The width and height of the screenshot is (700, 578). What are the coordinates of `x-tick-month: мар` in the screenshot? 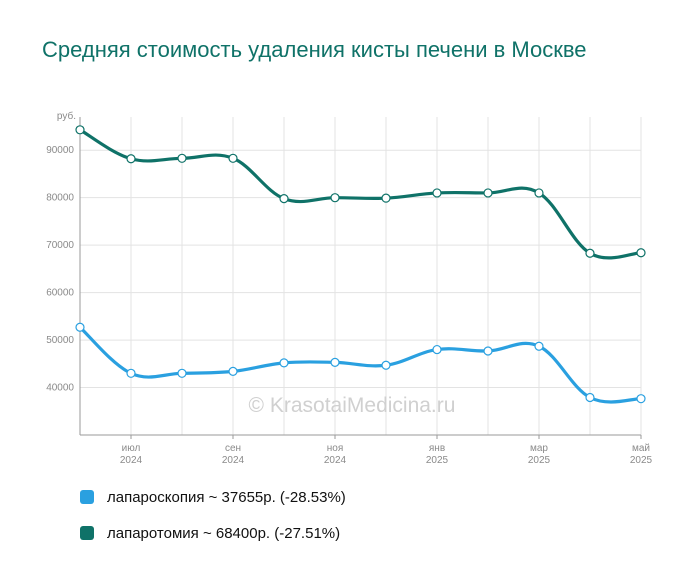 It's located at (539, 448).